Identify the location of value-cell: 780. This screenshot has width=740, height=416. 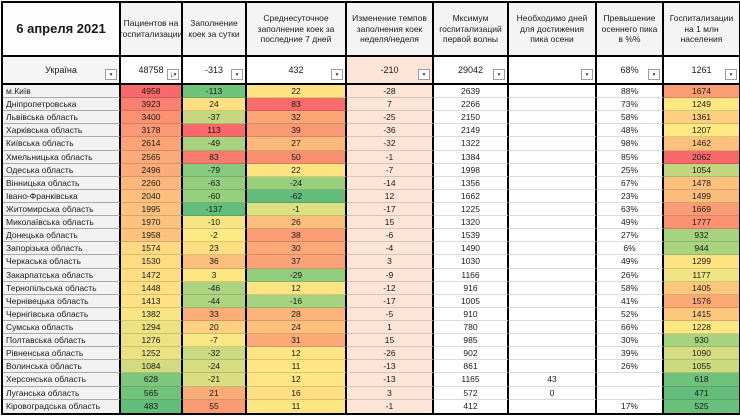
(471, 327).